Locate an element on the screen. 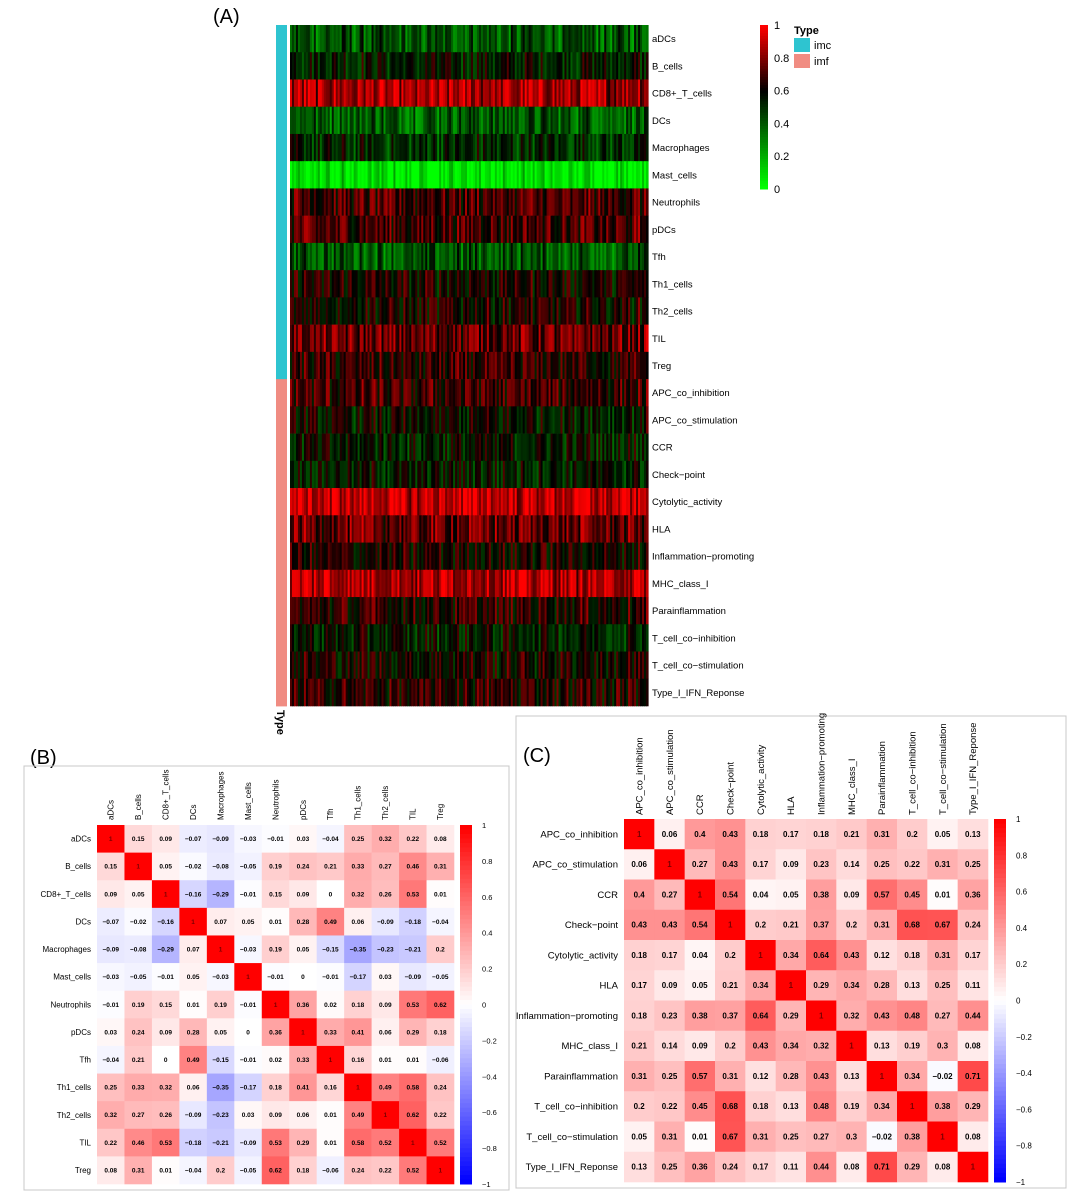 Image resolution: width=1080 pixels, height=1192 pixels. annotation-legend-title: Type is located at coordinates (806, 31).